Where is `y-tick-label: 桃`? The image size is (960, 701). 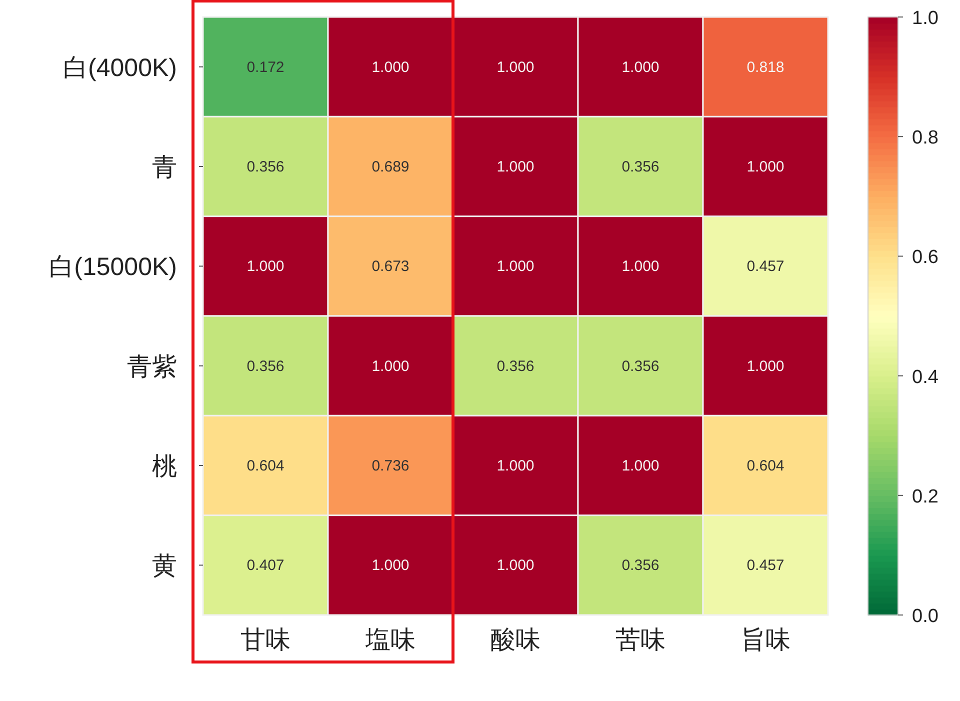
y-tick-label: 桃 is located at coordinates (164, 466).